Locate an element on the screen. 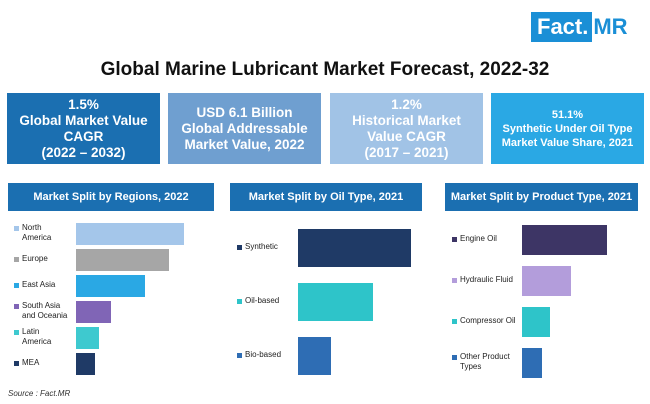 This screenshot has height=404, width=650. logo-box-text: Fact. is located at coordinates (562, 27).